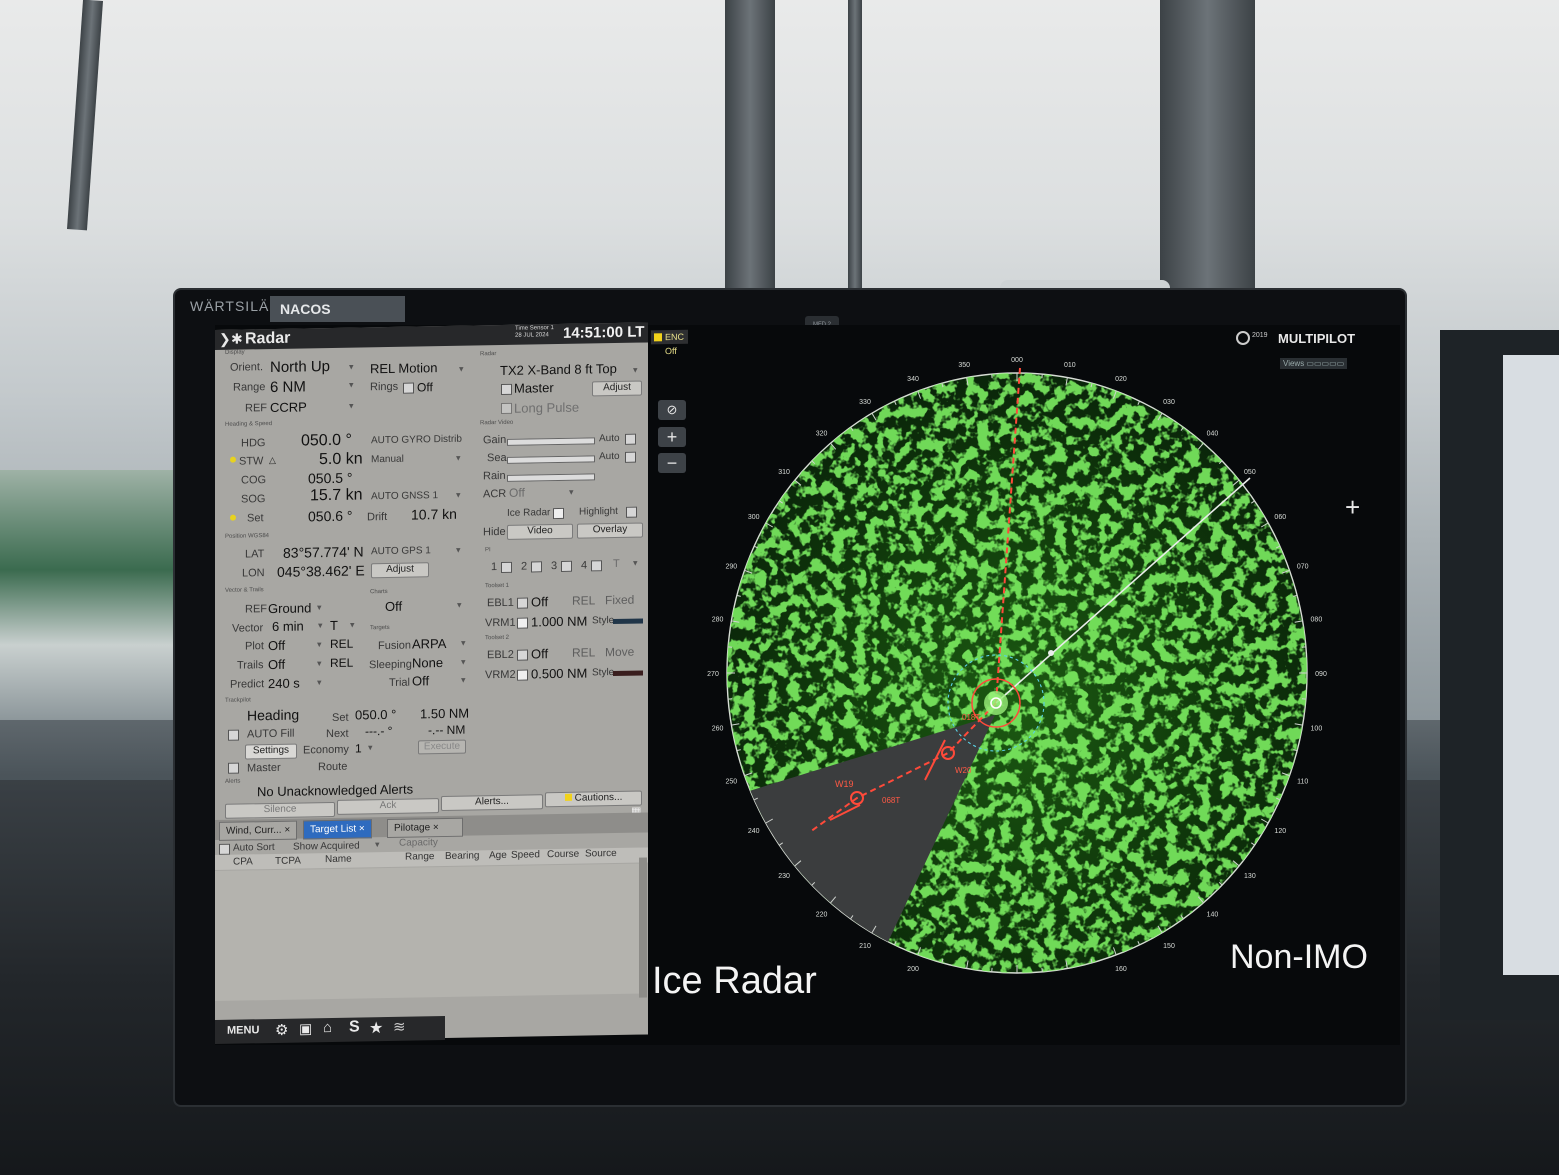  I want to click on range-select: 6 NM, so click(288, 387).